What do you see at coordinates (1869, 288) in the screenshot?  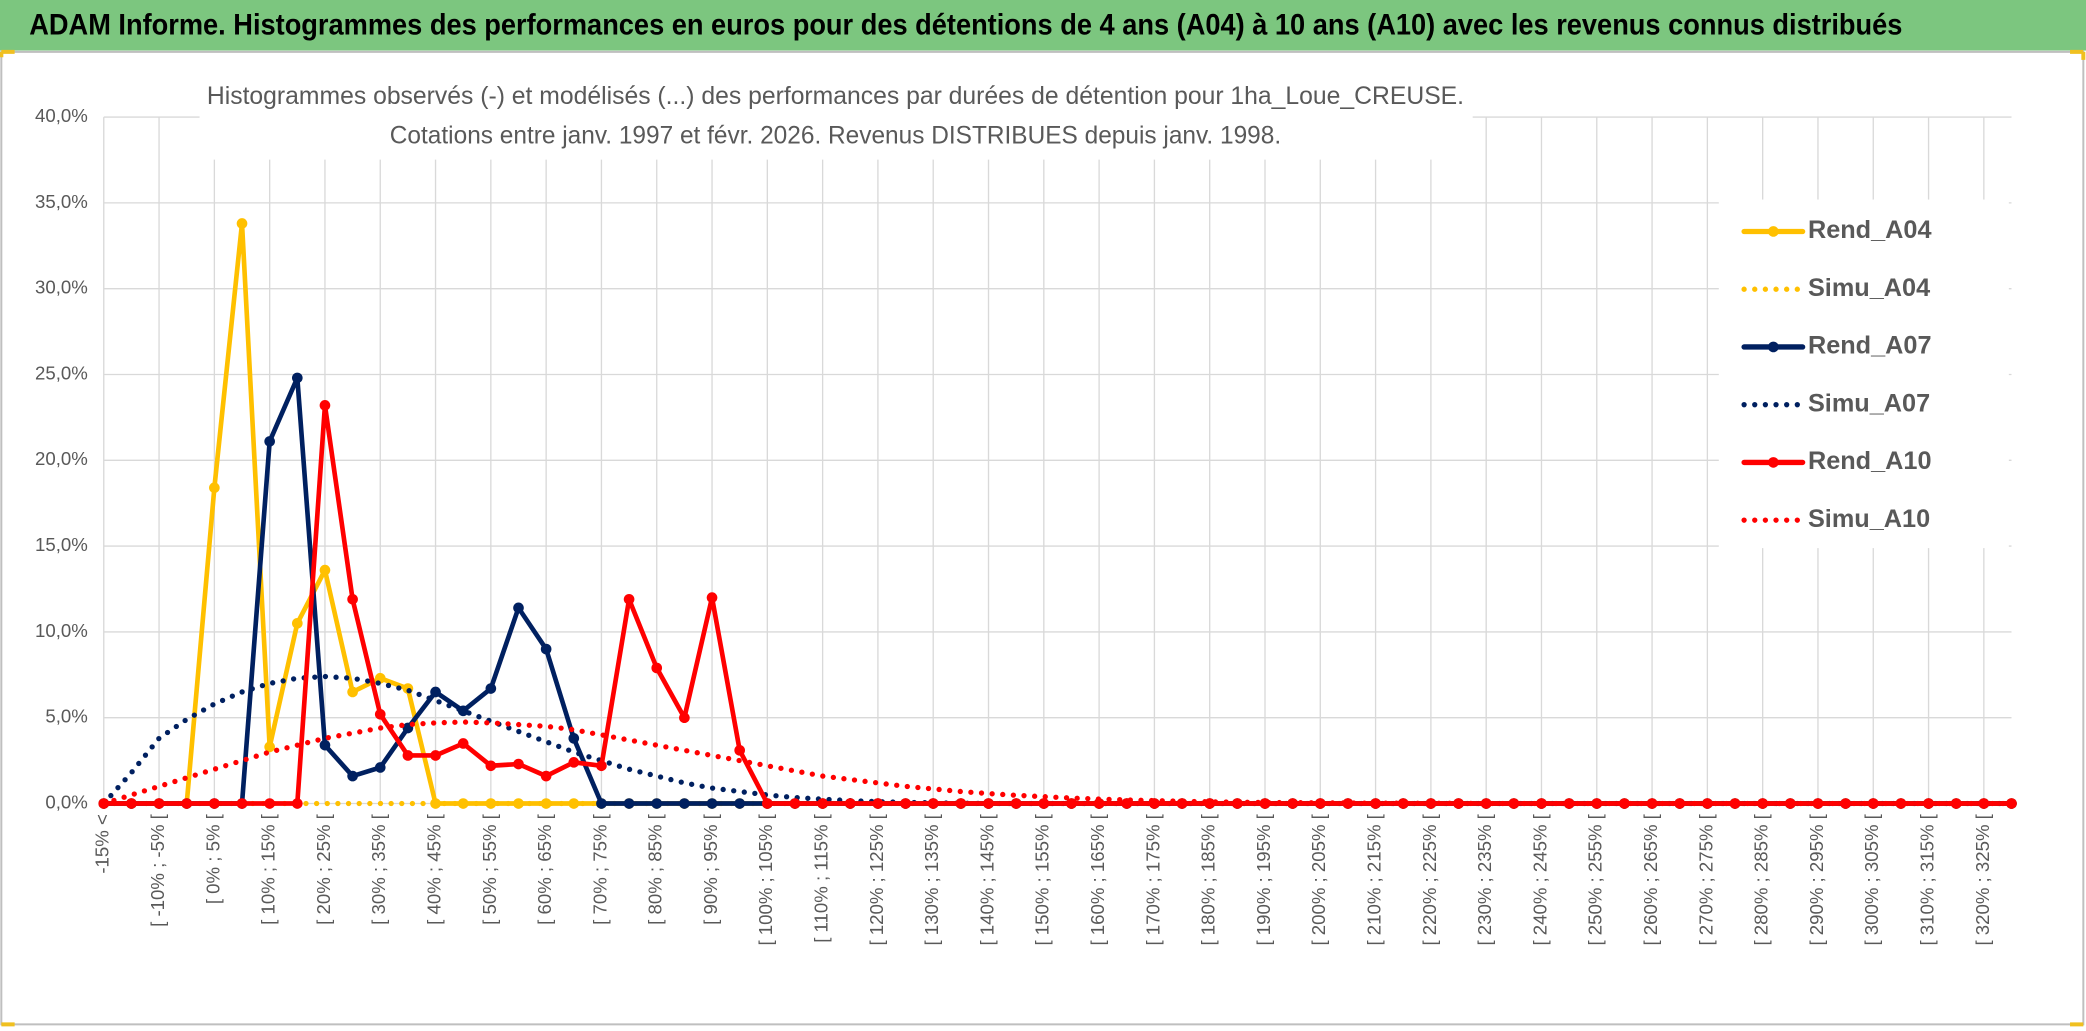 I see `legend-label: Simu_A04` at bounding box center [1869, 288].